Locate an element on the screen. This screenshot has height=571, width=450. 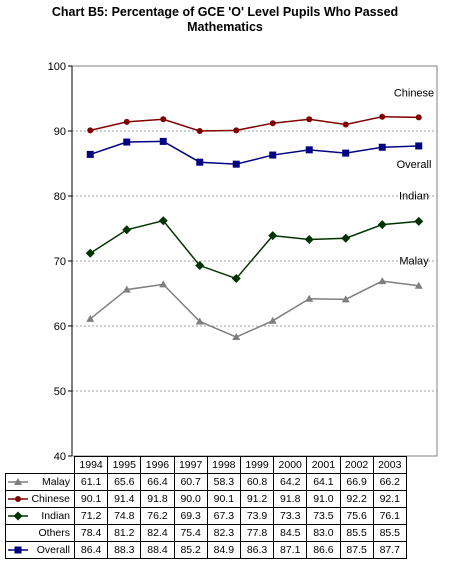
table-header-year: 1996 is located at coordinates (157, 465).